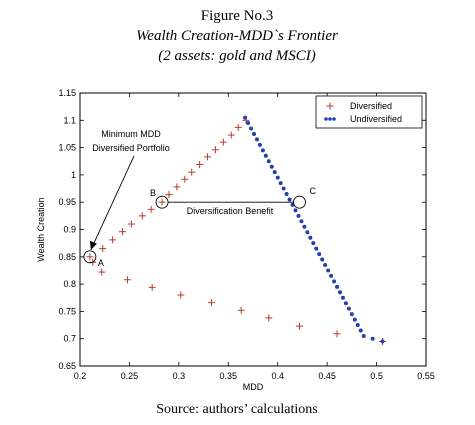  I want to click on y-tick-label: 0.85, so click(67, 257).